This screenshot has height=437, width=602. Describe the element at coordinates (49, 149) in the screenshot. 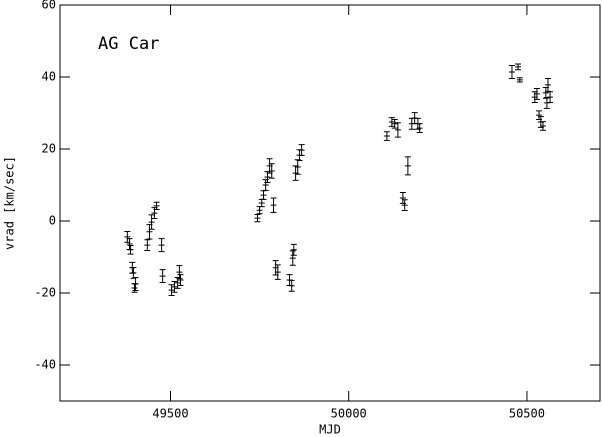

I see `y-tick-label: 20` at that location.